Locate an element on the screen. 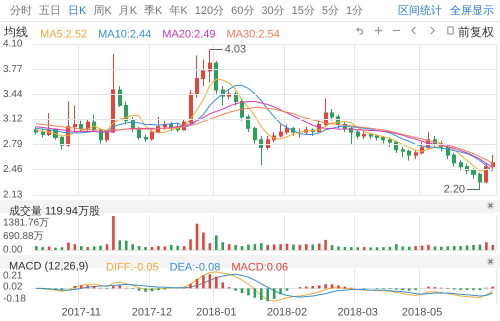 The image size is (500, 321). y-tick-label: 0.00 is located at coordinates (13, 250).